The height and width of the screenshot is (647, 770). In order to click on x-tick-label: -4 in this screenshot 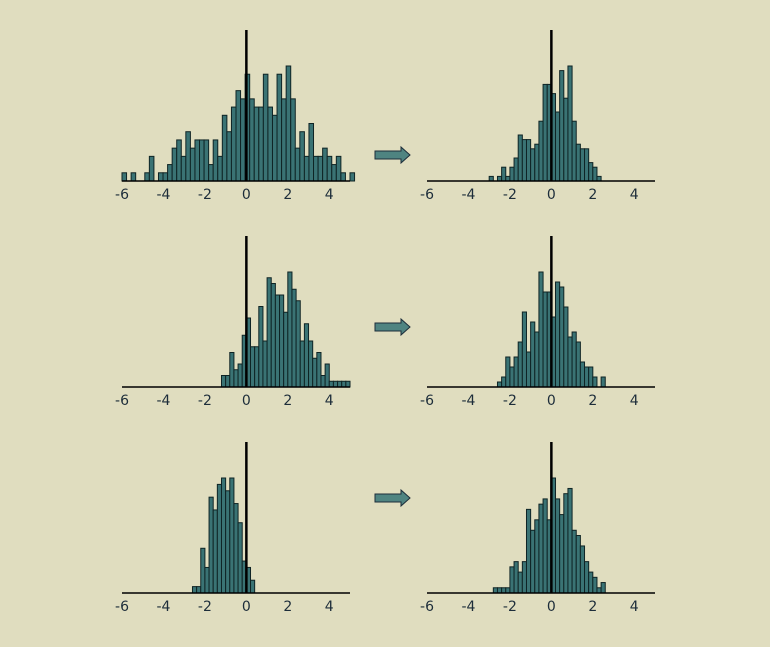, I will do `click(163, 195)`.